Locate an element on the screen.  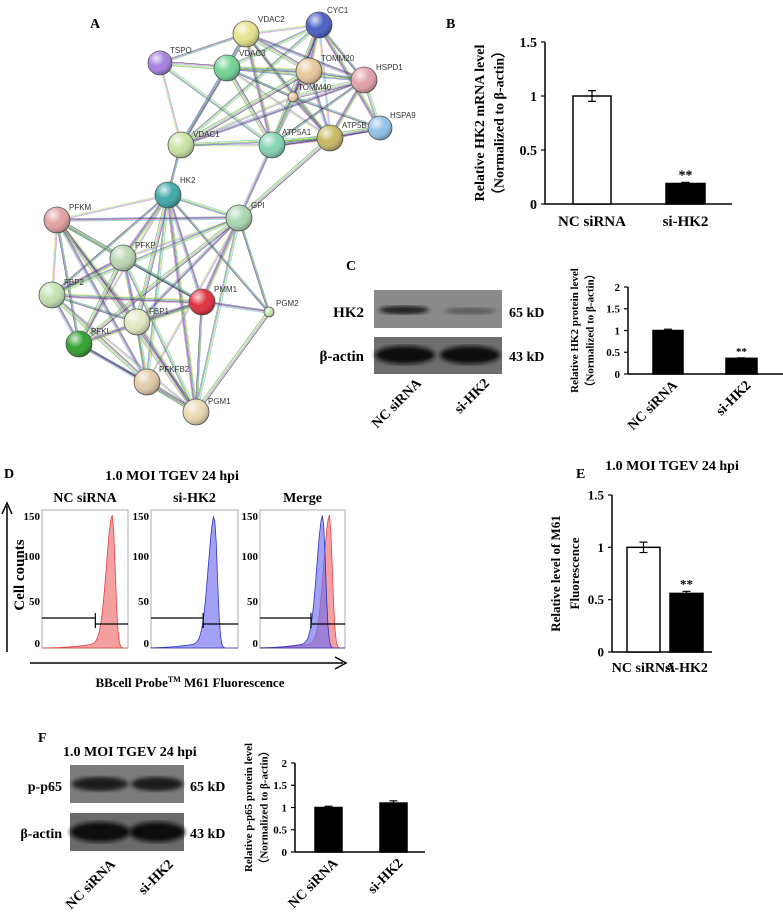
gate-marker is located at coordinates (85, 620).